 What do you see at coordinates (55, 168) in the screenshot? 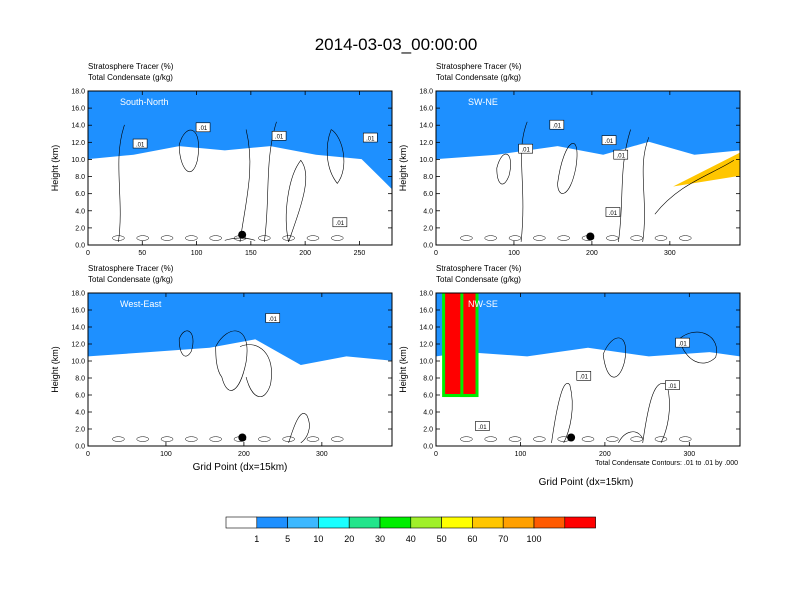
I see `y-axis-label: Height (km)` at bounding box center [55, 168].